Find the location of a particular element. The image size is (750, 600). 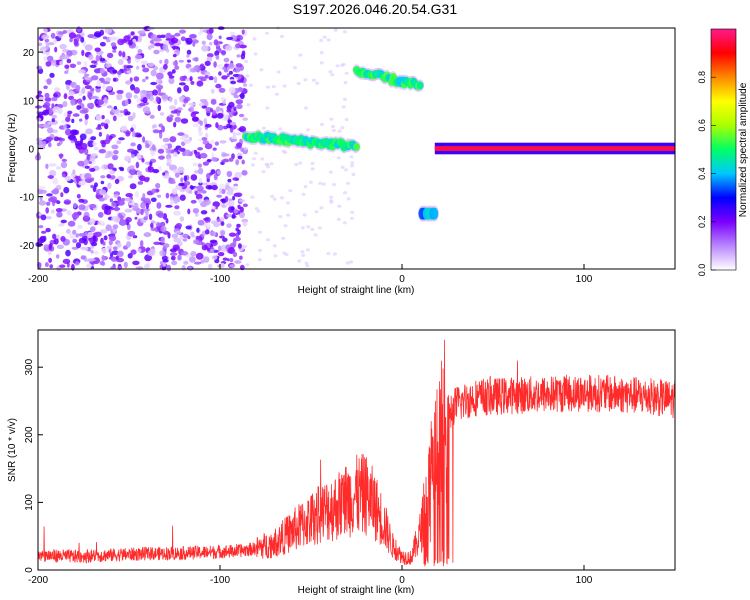

snr-x-tick-label: 100 is located at coordinates (584, 580).